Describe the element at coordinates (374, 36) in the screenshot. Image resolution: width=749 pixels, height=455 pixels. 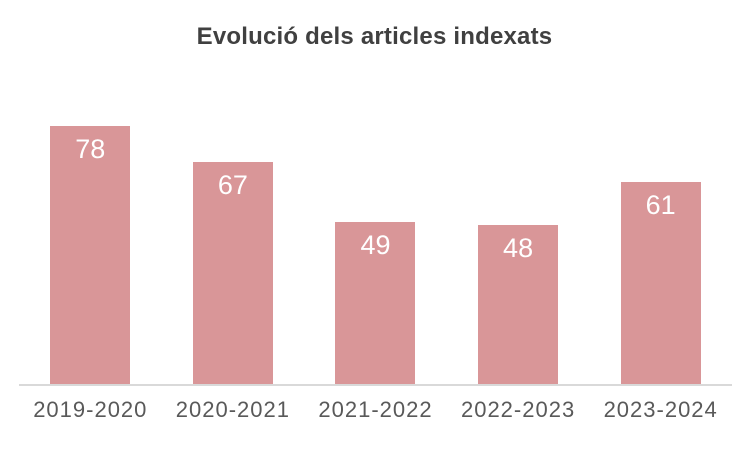
I see `chart-title: Evolució dels articles indexats` at that location.